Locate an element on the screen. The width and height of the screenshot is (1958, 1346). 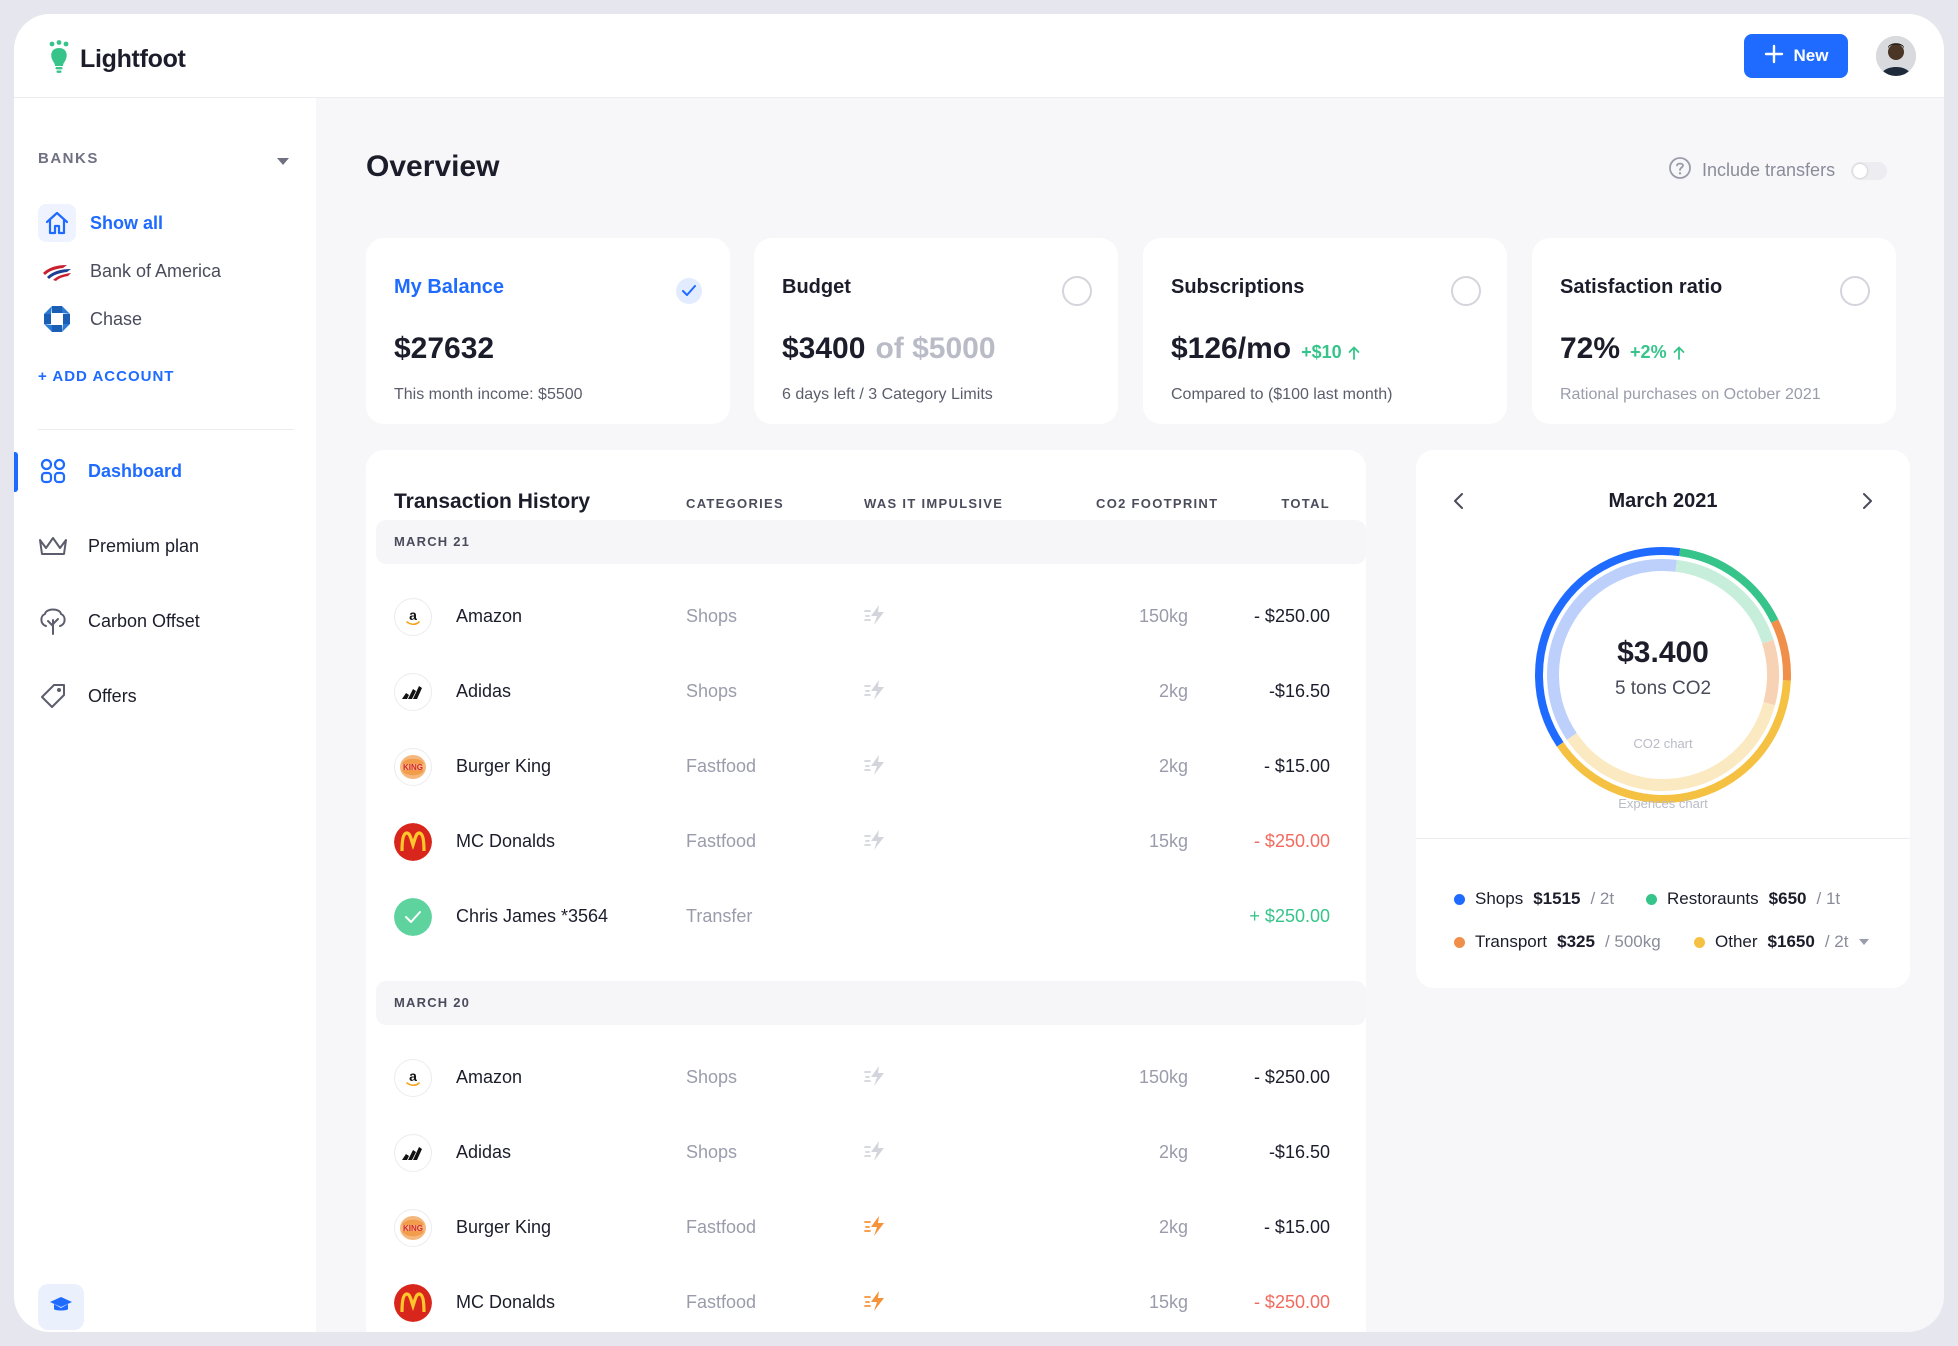
legend-amount: $325 is located at coordinates (1576, 941).